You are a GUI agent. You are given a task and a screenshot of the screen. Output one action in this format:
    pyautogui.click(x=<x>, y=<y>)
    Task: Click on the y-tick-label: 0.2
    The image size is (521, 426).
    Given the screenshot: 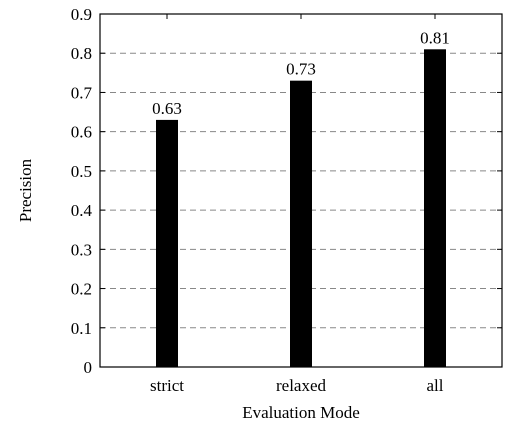 What is the action you would take?
    pyautogui.click(x=81, y=289)
    